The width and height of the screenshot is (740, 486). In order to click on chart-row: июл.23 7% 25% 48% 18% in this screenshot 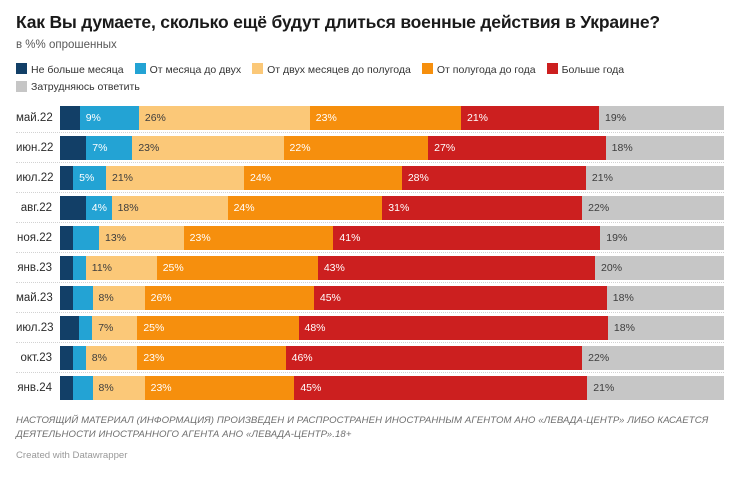, I will do `click(370, 328)`.